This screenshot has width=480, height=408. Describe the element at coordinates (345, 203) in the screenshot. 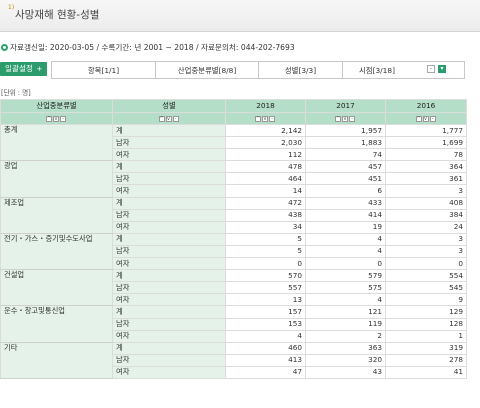

I see `value-cell: 433` at that location.